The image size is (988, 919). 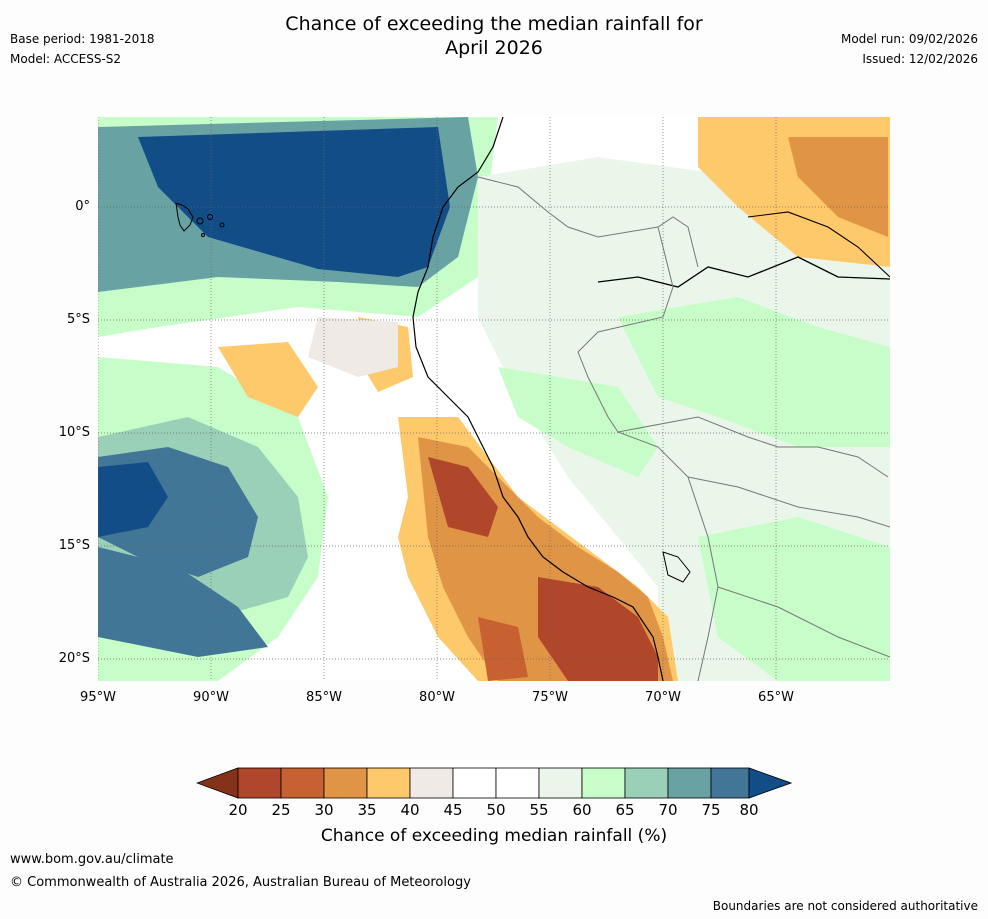 I want to click on region-beige-coast, so click(x=353, y=347).